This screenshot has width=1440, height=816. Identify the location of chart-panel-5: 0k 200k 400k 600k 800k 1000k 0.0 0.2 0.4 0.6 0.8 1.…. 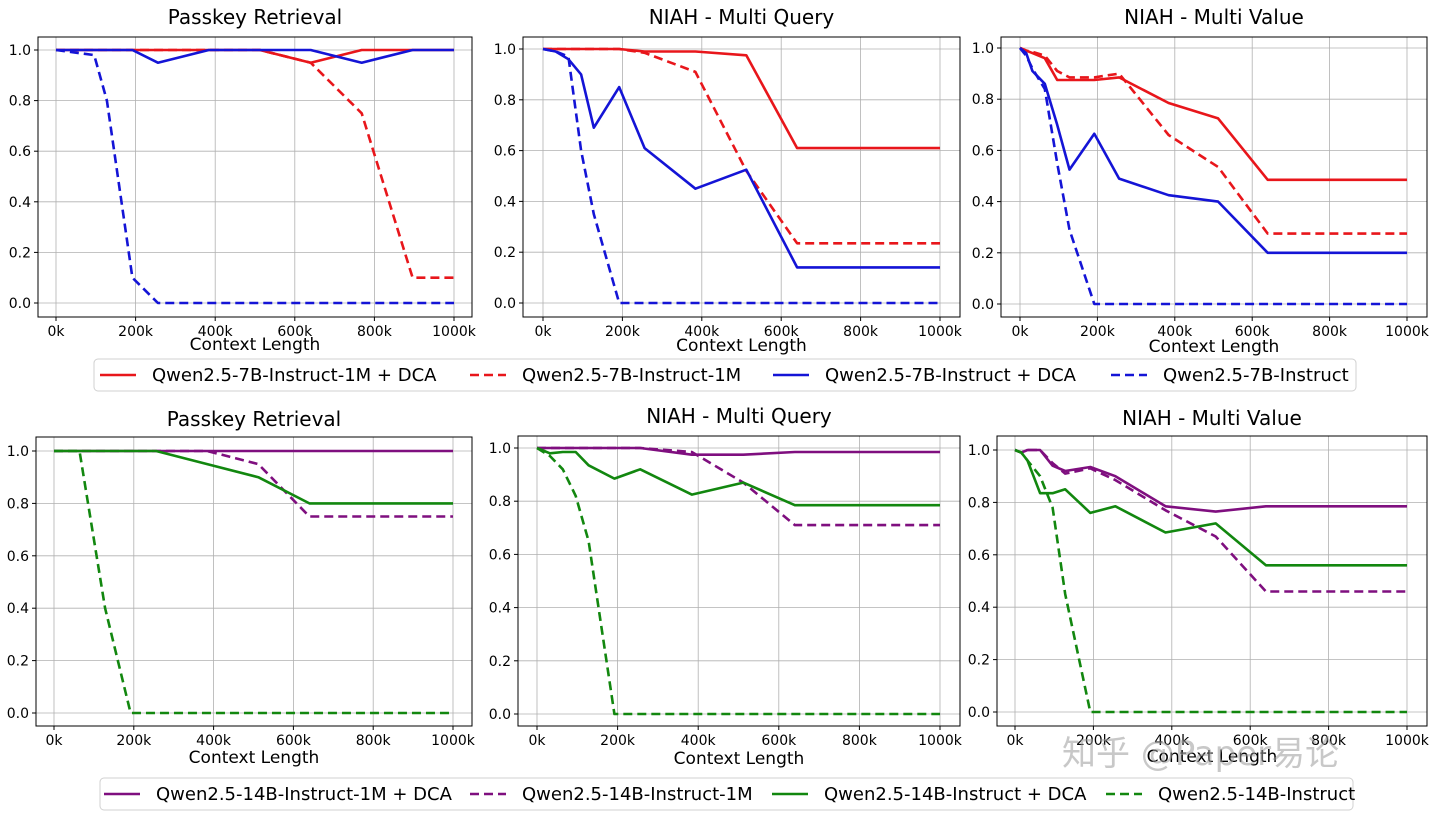
(726, 586).